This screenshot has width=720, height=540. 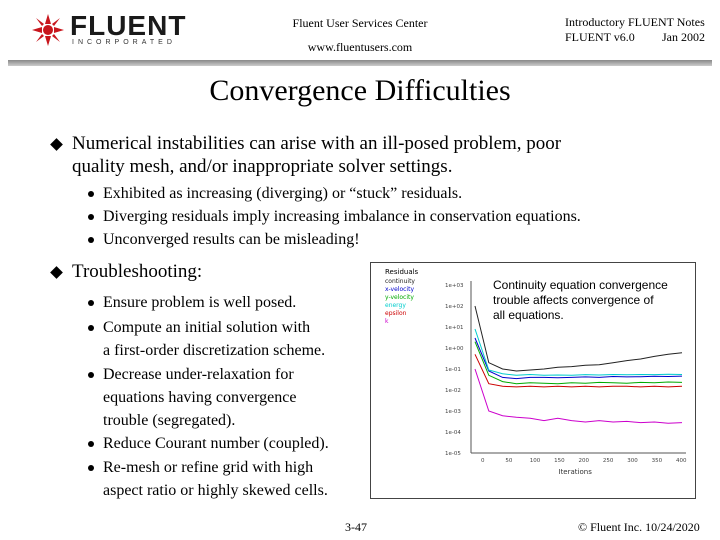 What do you see at coordinates (360, 47) in the screenshot?
I see `header-center-url: www.fluentusers.com` at bounding box center [360, 47].